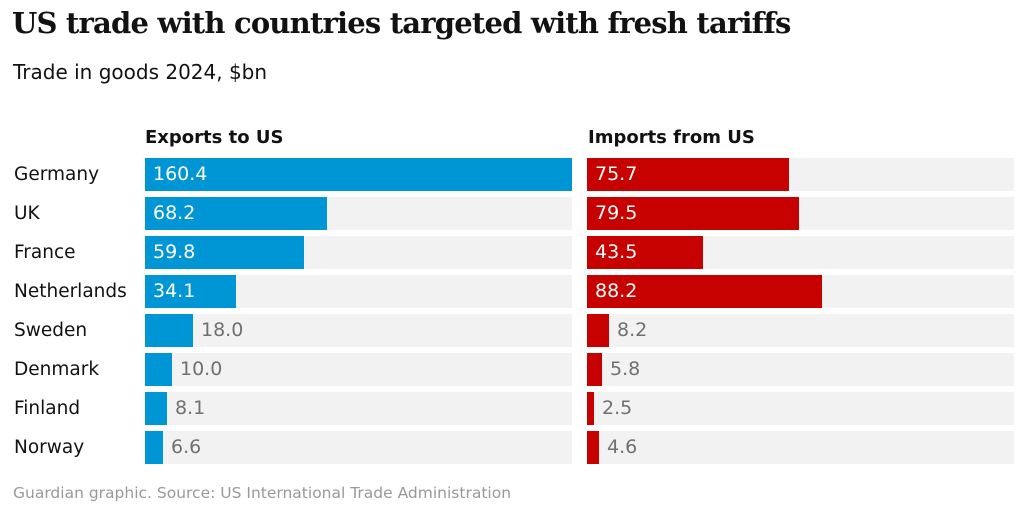 Image resolution: width=1024 pixels, height=516 pixels. I want to click on value-label-exports: 6.6, so click(186, 447).